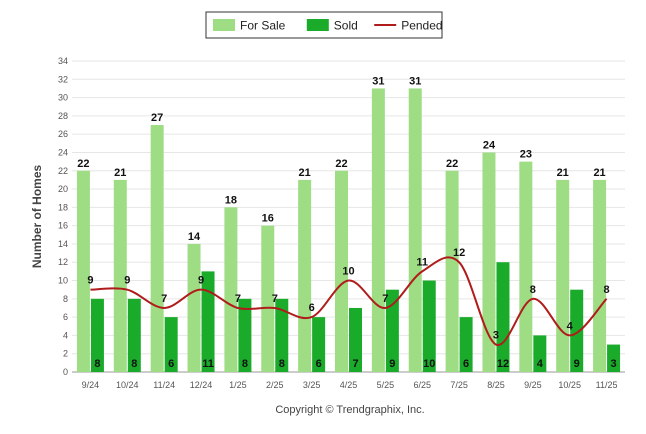 The height and width of the screenshot is (434, 646). What do you see at coordinates (65, 354) in the screenshot?
I see `y-tick-label: 2` at bounding box center [65, 354].